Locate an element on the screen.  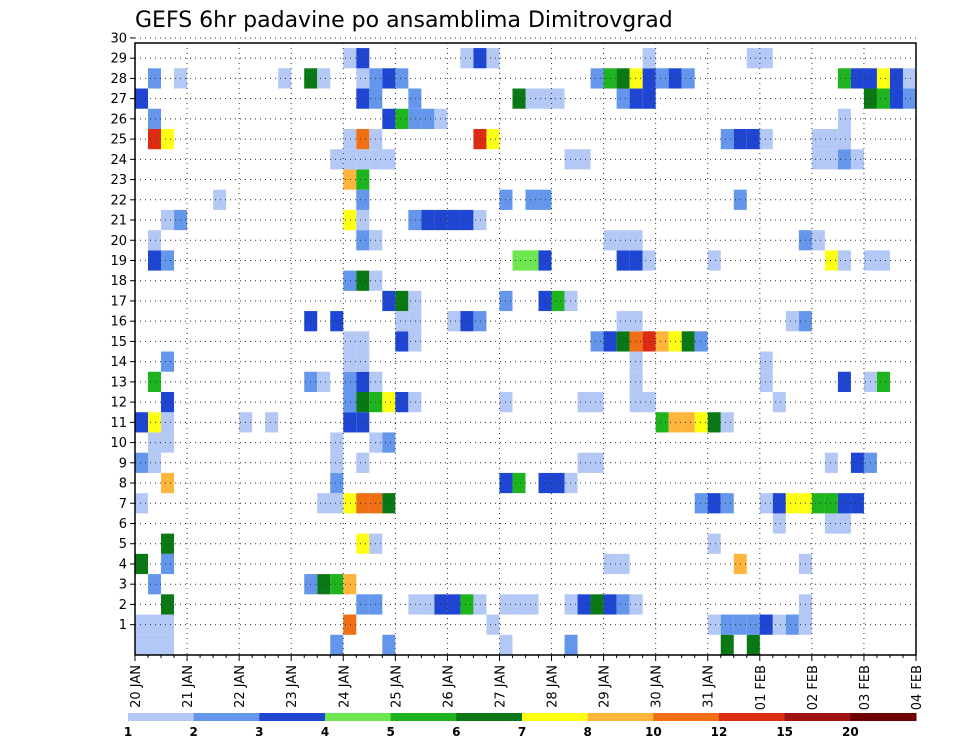
x-tick-label: 02 FEB is located at coordinates (813, 687).